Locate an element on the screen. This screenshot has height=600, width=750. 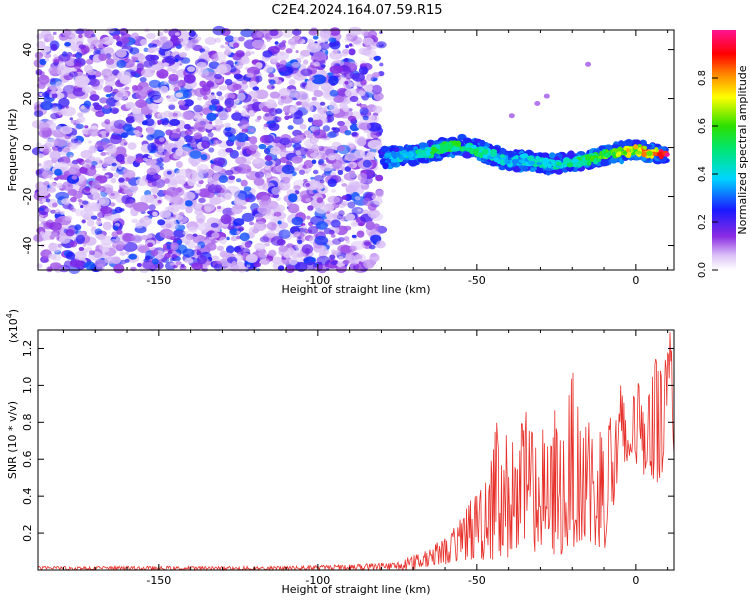
x-tick-label: -100 is located at coordinates (317, 580).